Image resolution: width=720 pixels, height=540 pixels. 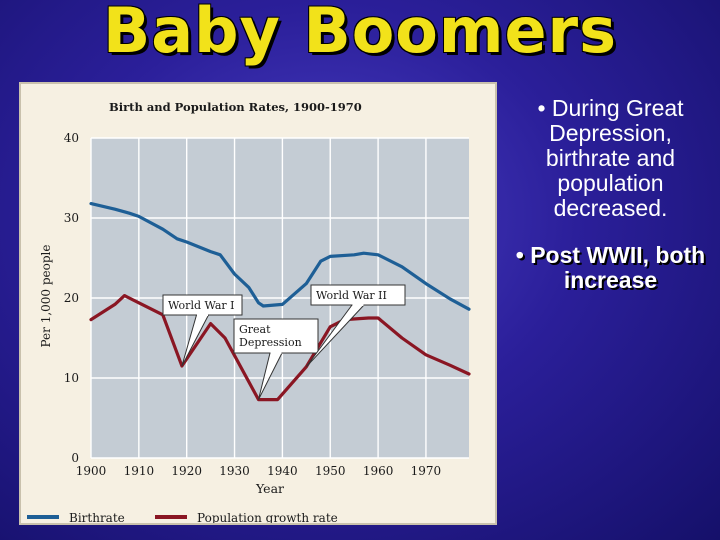 What do you see at coordinates (46, 296) in the screenshot?
I see `y-axis-label: Per 1,000 people` at bounding box center [46, 296].